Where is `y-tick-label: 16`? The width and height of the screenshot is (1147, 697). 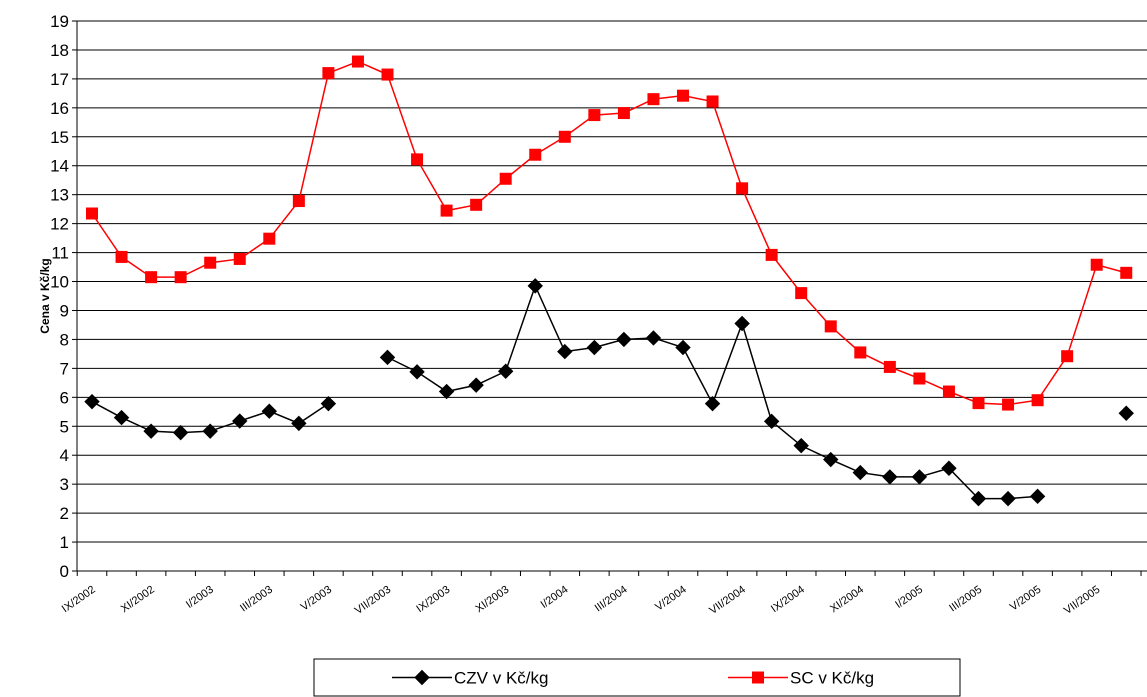
y-tick-label: 16 is located at coordinates (59, 108).